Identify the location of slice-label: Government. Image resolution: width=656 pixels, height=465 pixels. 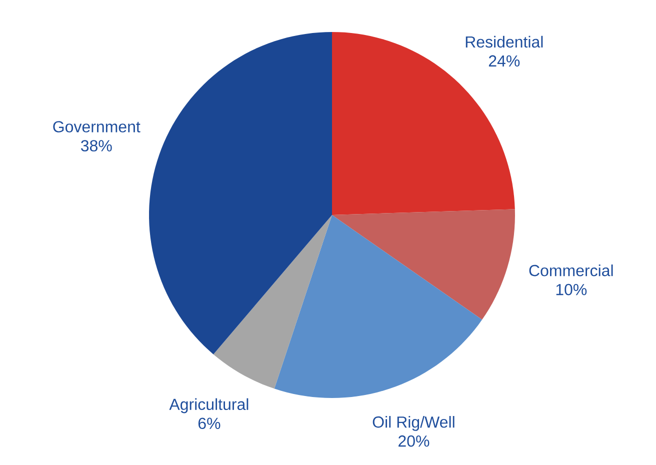
(96, 126).